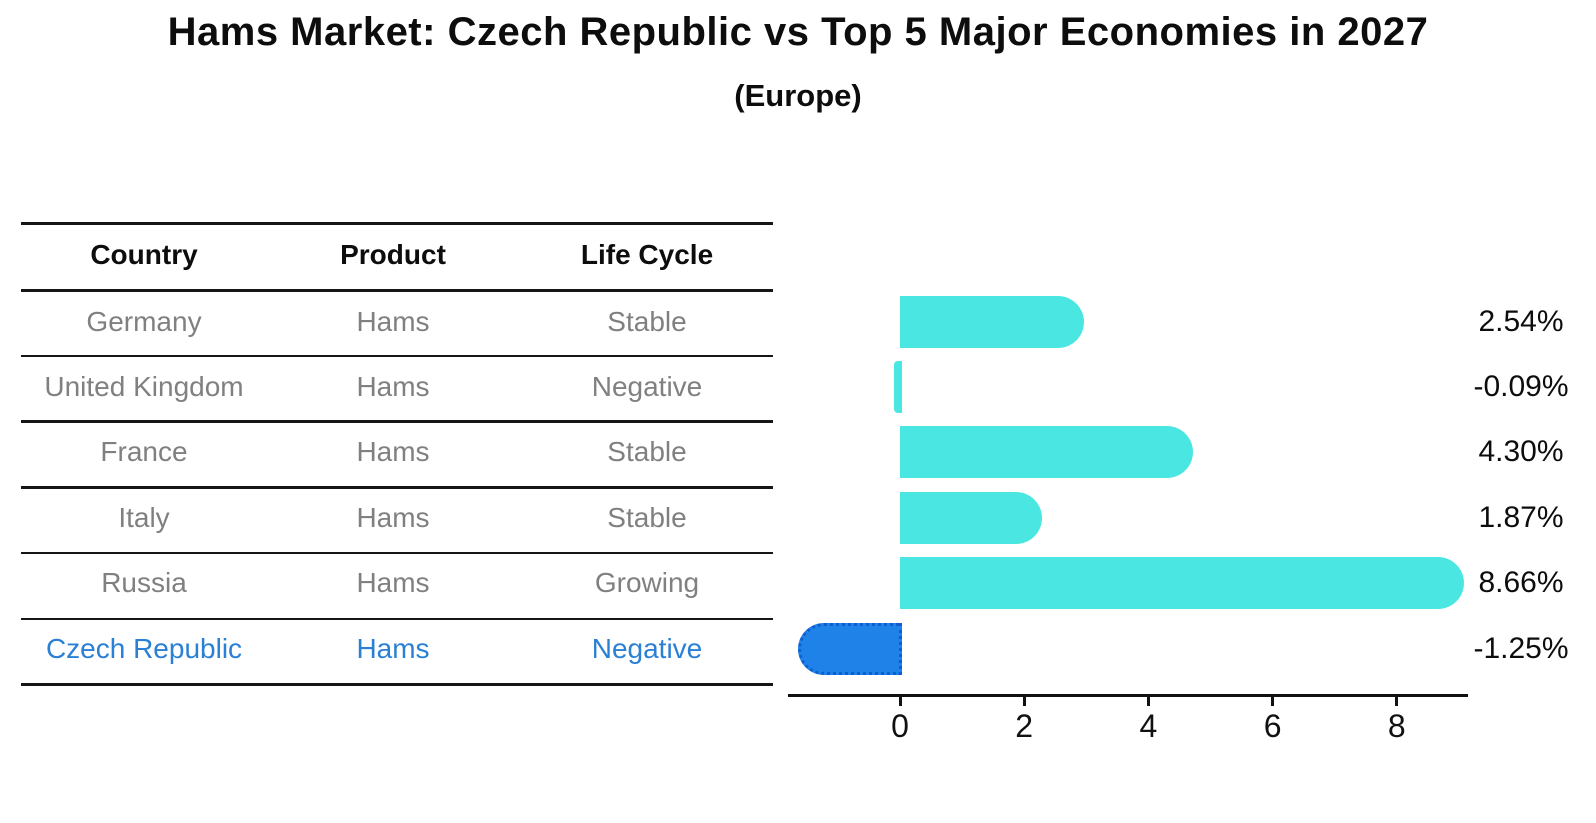 This screenshot has width=1596, height=823. What do you see at coordinates (393, 321) in the screenshot?
I see `table-cell-product-germany: Hams` at bounding box center [393, 321].